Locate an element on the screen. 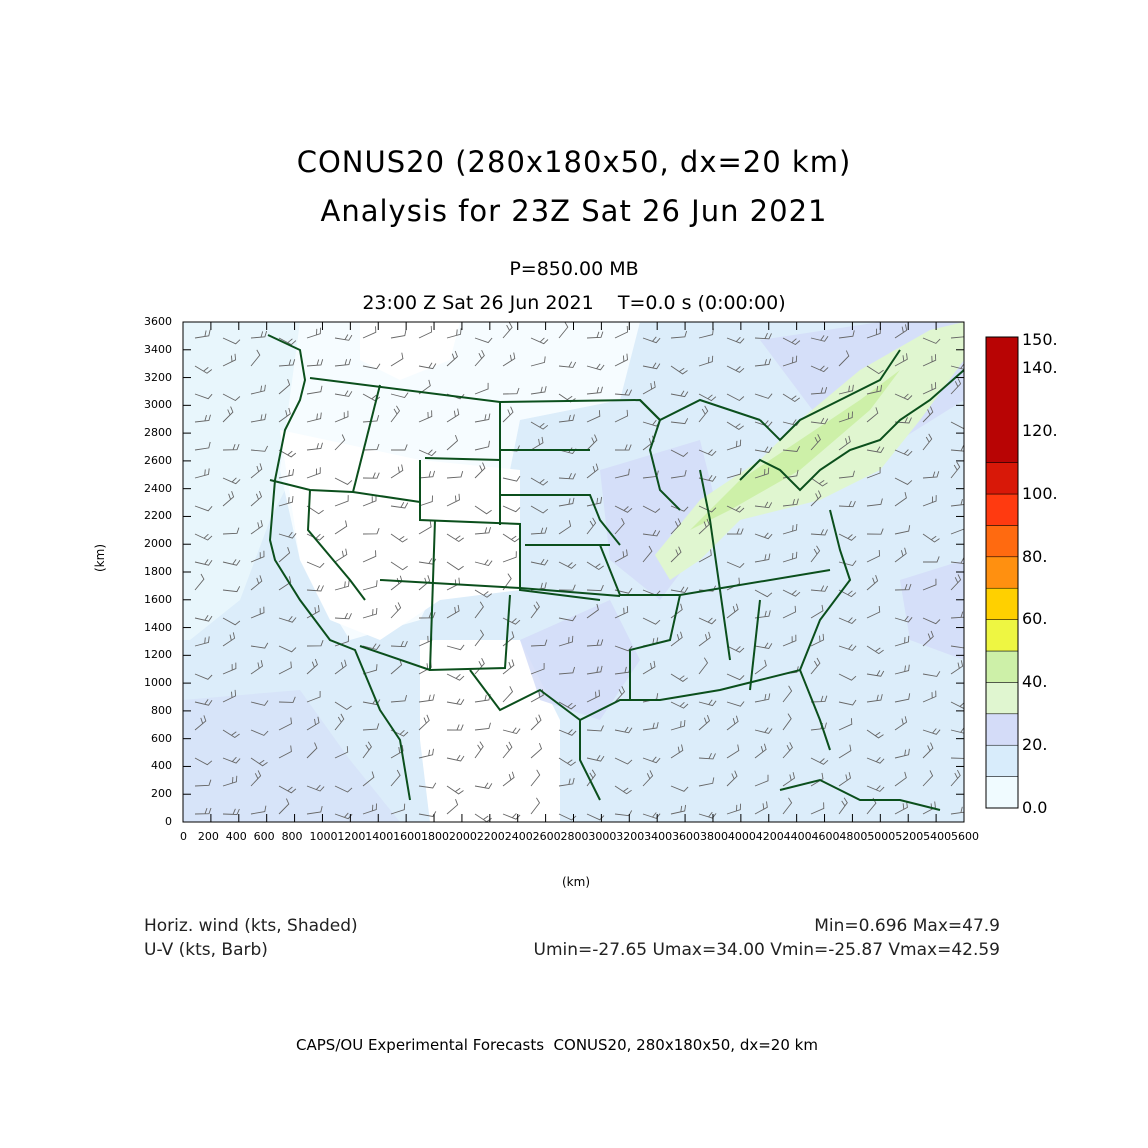 Image resolution: width=1148 pixels, height=1148 pixels. x-tick-label: 5000 is located at coordinates (881, 836).